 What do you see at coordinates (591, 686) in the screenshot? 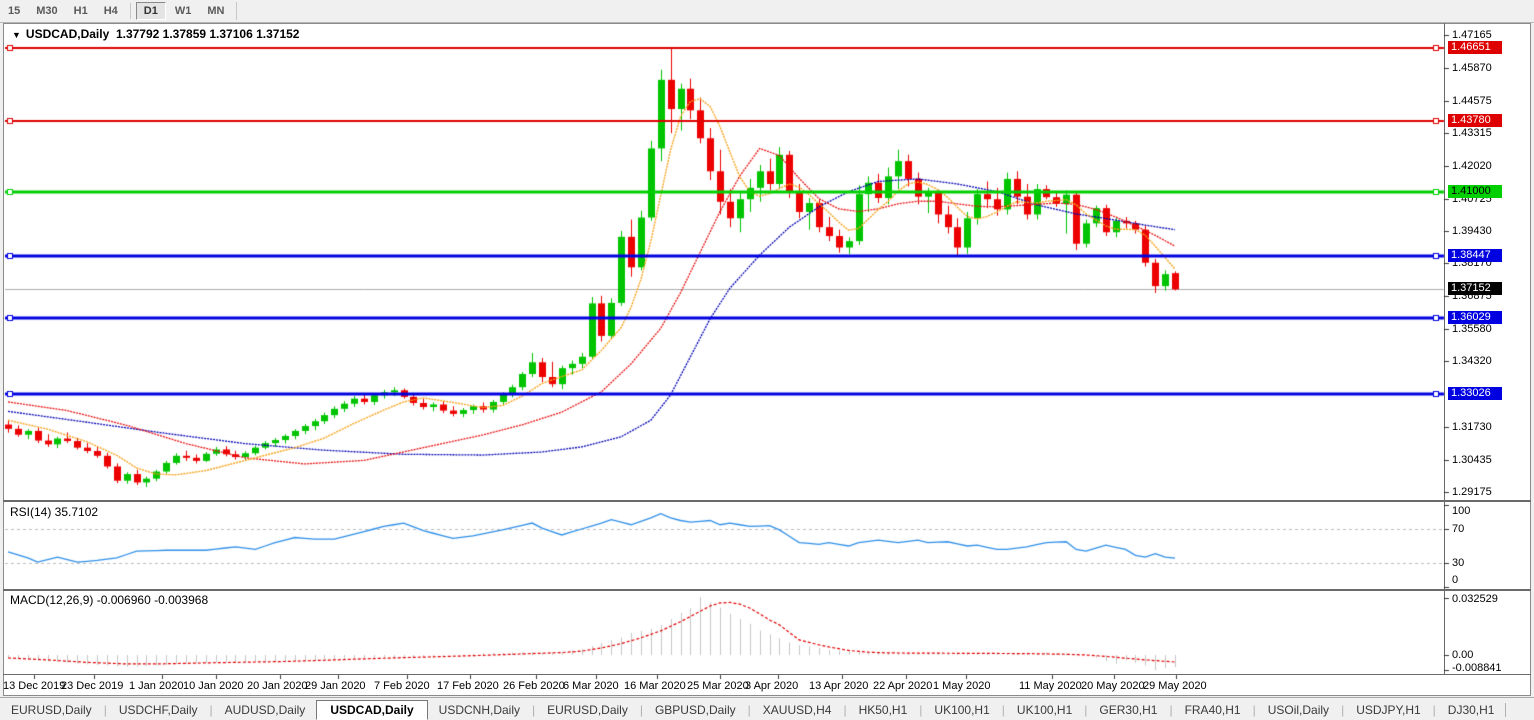
I see `date-axis-label: 6 Mar 2020` at bounding box center [591, 686].